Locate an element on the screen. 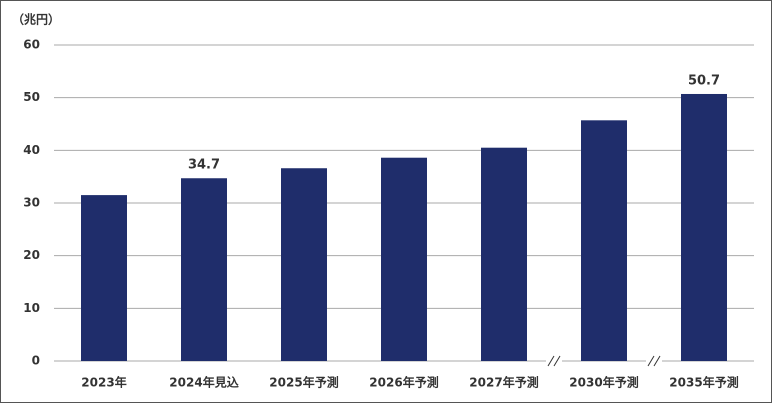 The height and width of the screenshot is (403, 772). y-tick-label: 60 is located at coordinates (31, 45).